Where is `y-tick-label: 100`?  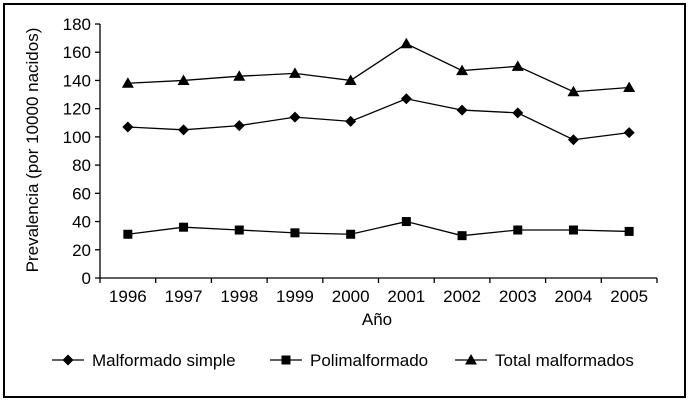
y-tick-label: 100 is located at coordinates (77, 137).